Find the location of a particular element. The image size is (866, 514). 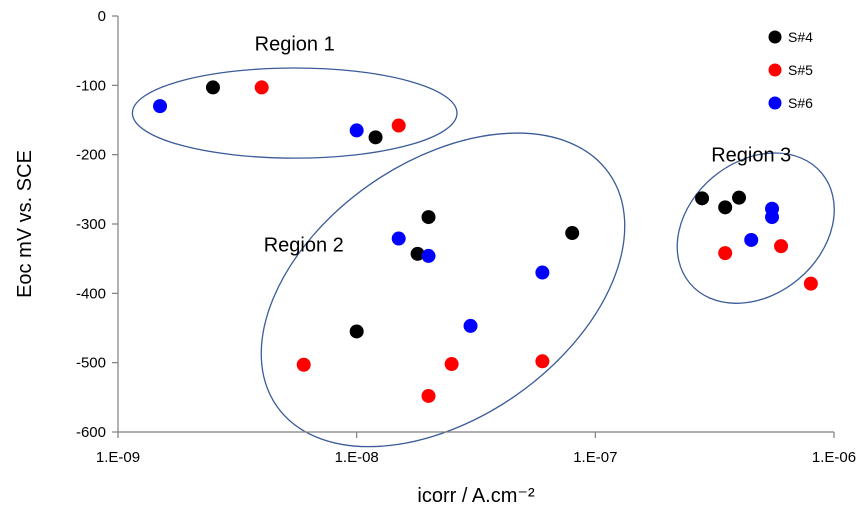

y-ticks: 0 -100 -200 -300 -400 -500 -600 is located at coordinates (97, 224).